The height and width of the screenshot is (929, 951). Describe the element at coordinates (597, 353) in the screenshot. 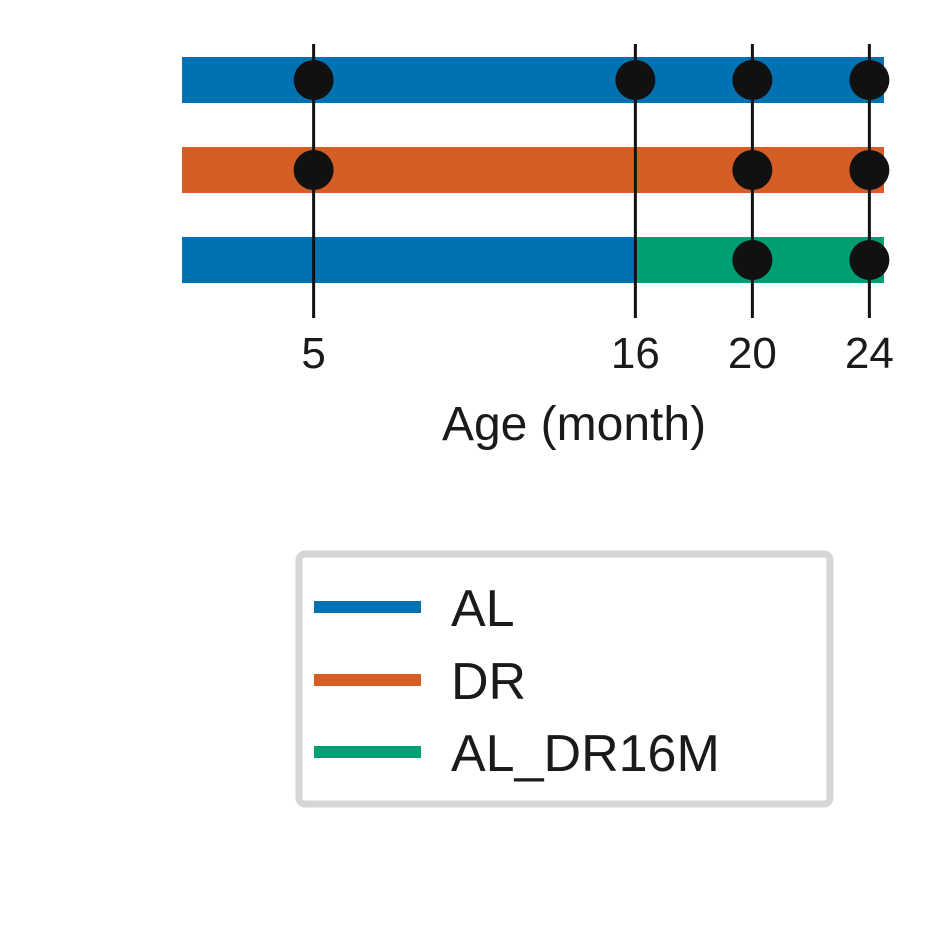

I see `x-axis-ticks: 5 16 20 24` at that location.